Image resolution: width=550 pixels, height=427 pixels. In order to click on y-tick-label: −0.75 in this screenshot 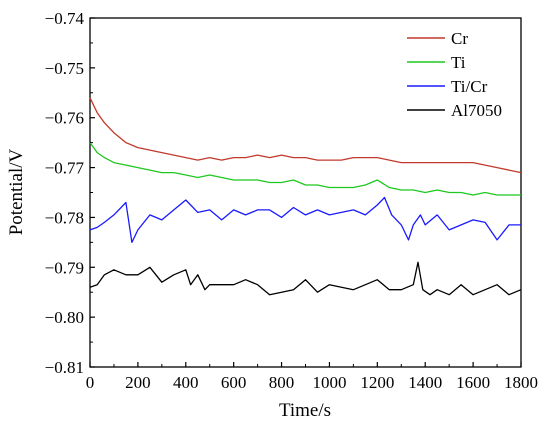, I will do `click(64, 68)`.